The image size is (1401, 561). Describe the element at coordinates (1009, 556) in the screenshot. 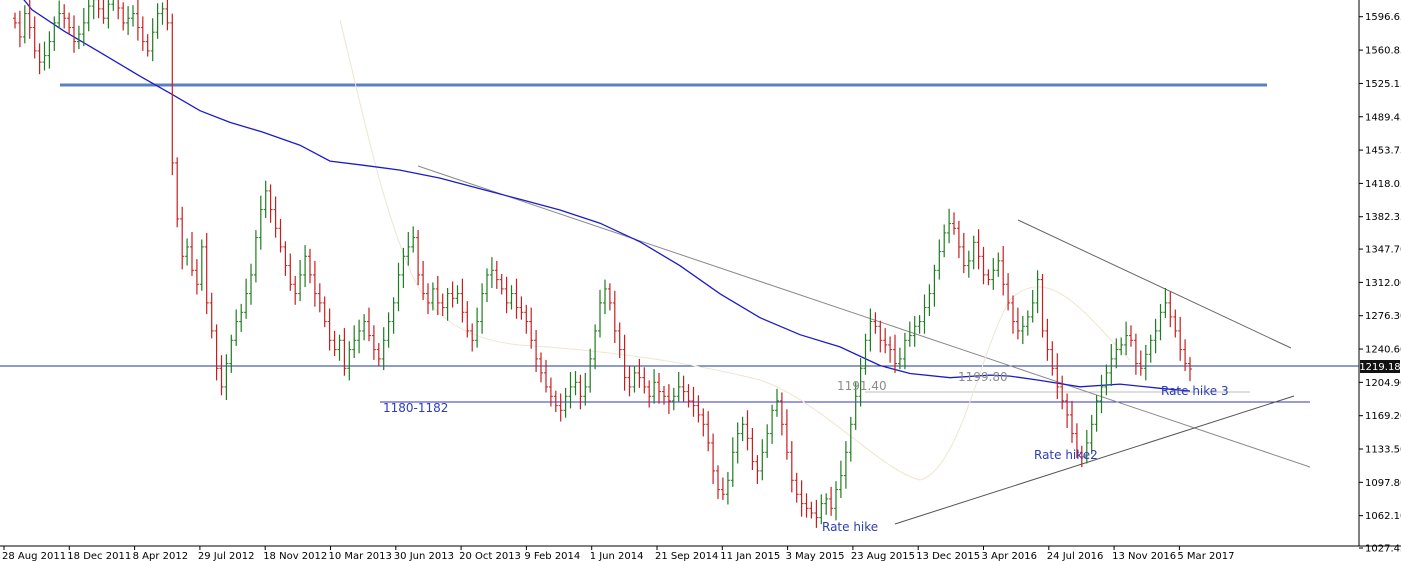

I see `x-tick-label: 3 Apr 2016` at that location.